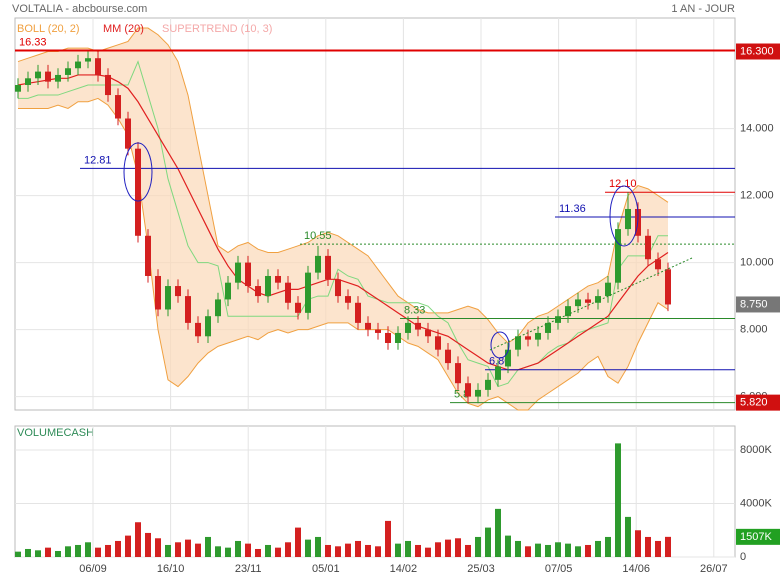 The width and height of the screenshot is (784, 580). I want to click on level-label: 12.81, so click(98, 160).